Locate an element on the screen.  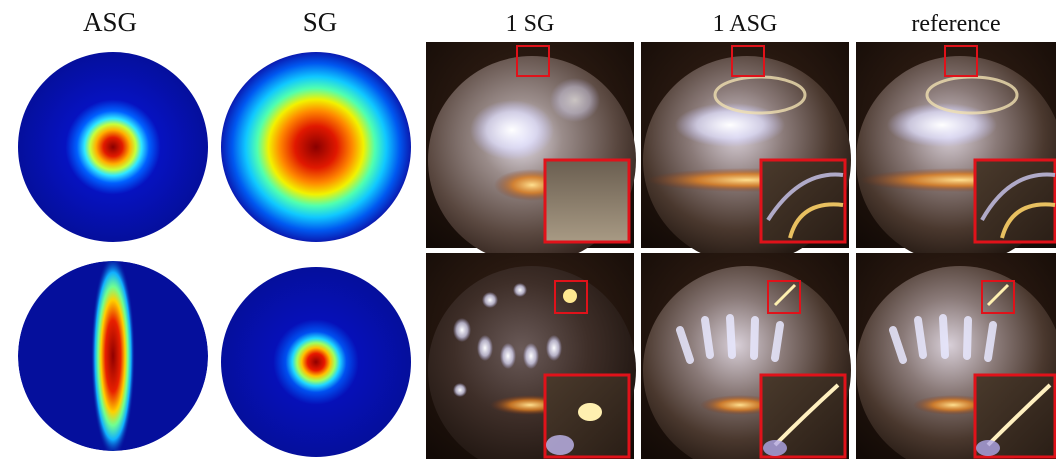
render-1sg-top is located at coordinates (531, 153).